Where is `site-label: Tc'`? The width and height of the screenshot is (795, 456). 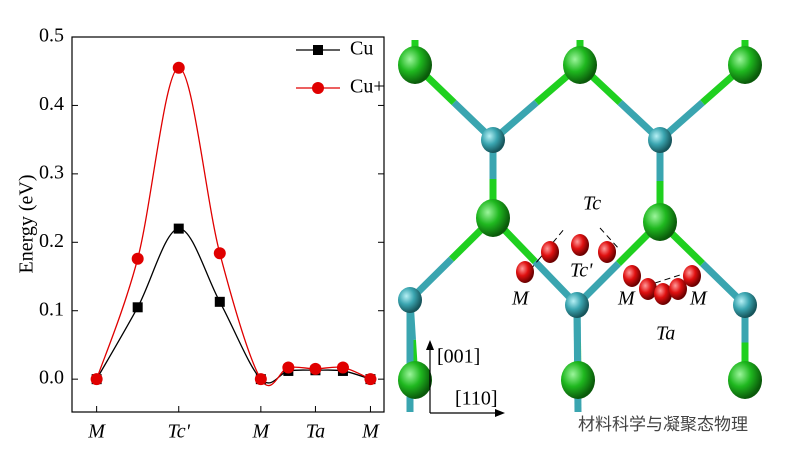 site-label: Tc' is located at coordinates (581, 271).